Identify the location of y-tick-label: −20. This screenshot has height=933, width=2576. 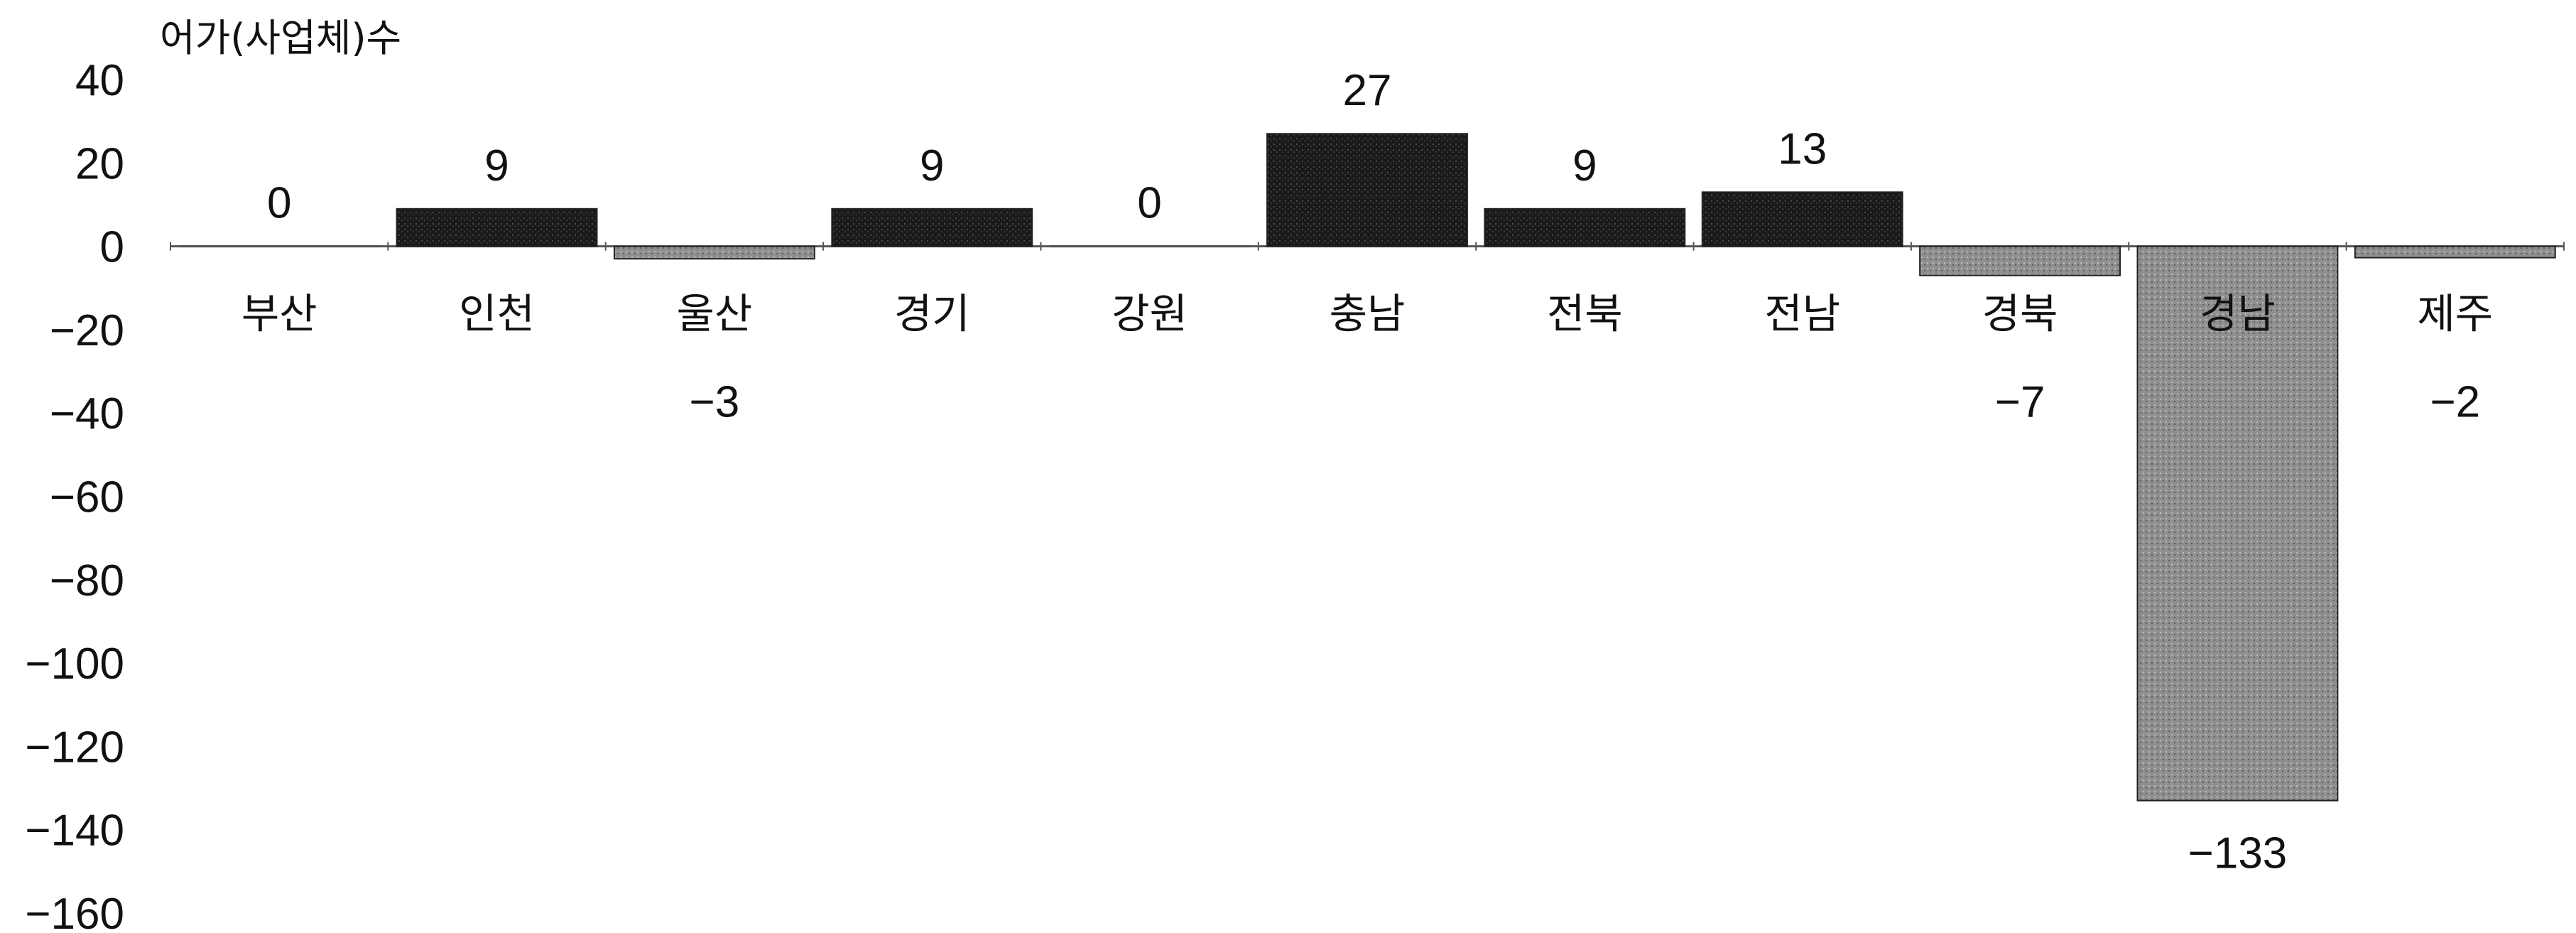
(87, 330).